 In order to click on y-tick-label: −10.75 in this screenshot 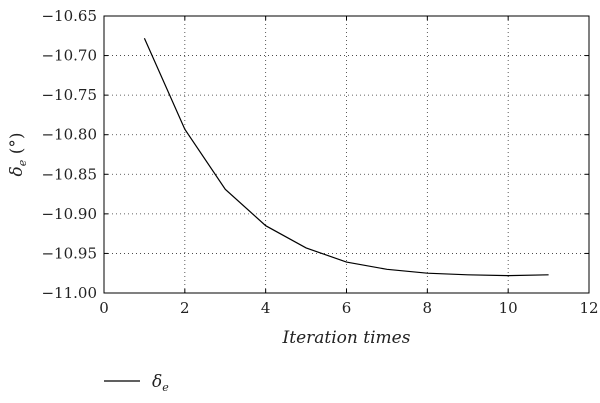, I will do `click(69, 95)`.